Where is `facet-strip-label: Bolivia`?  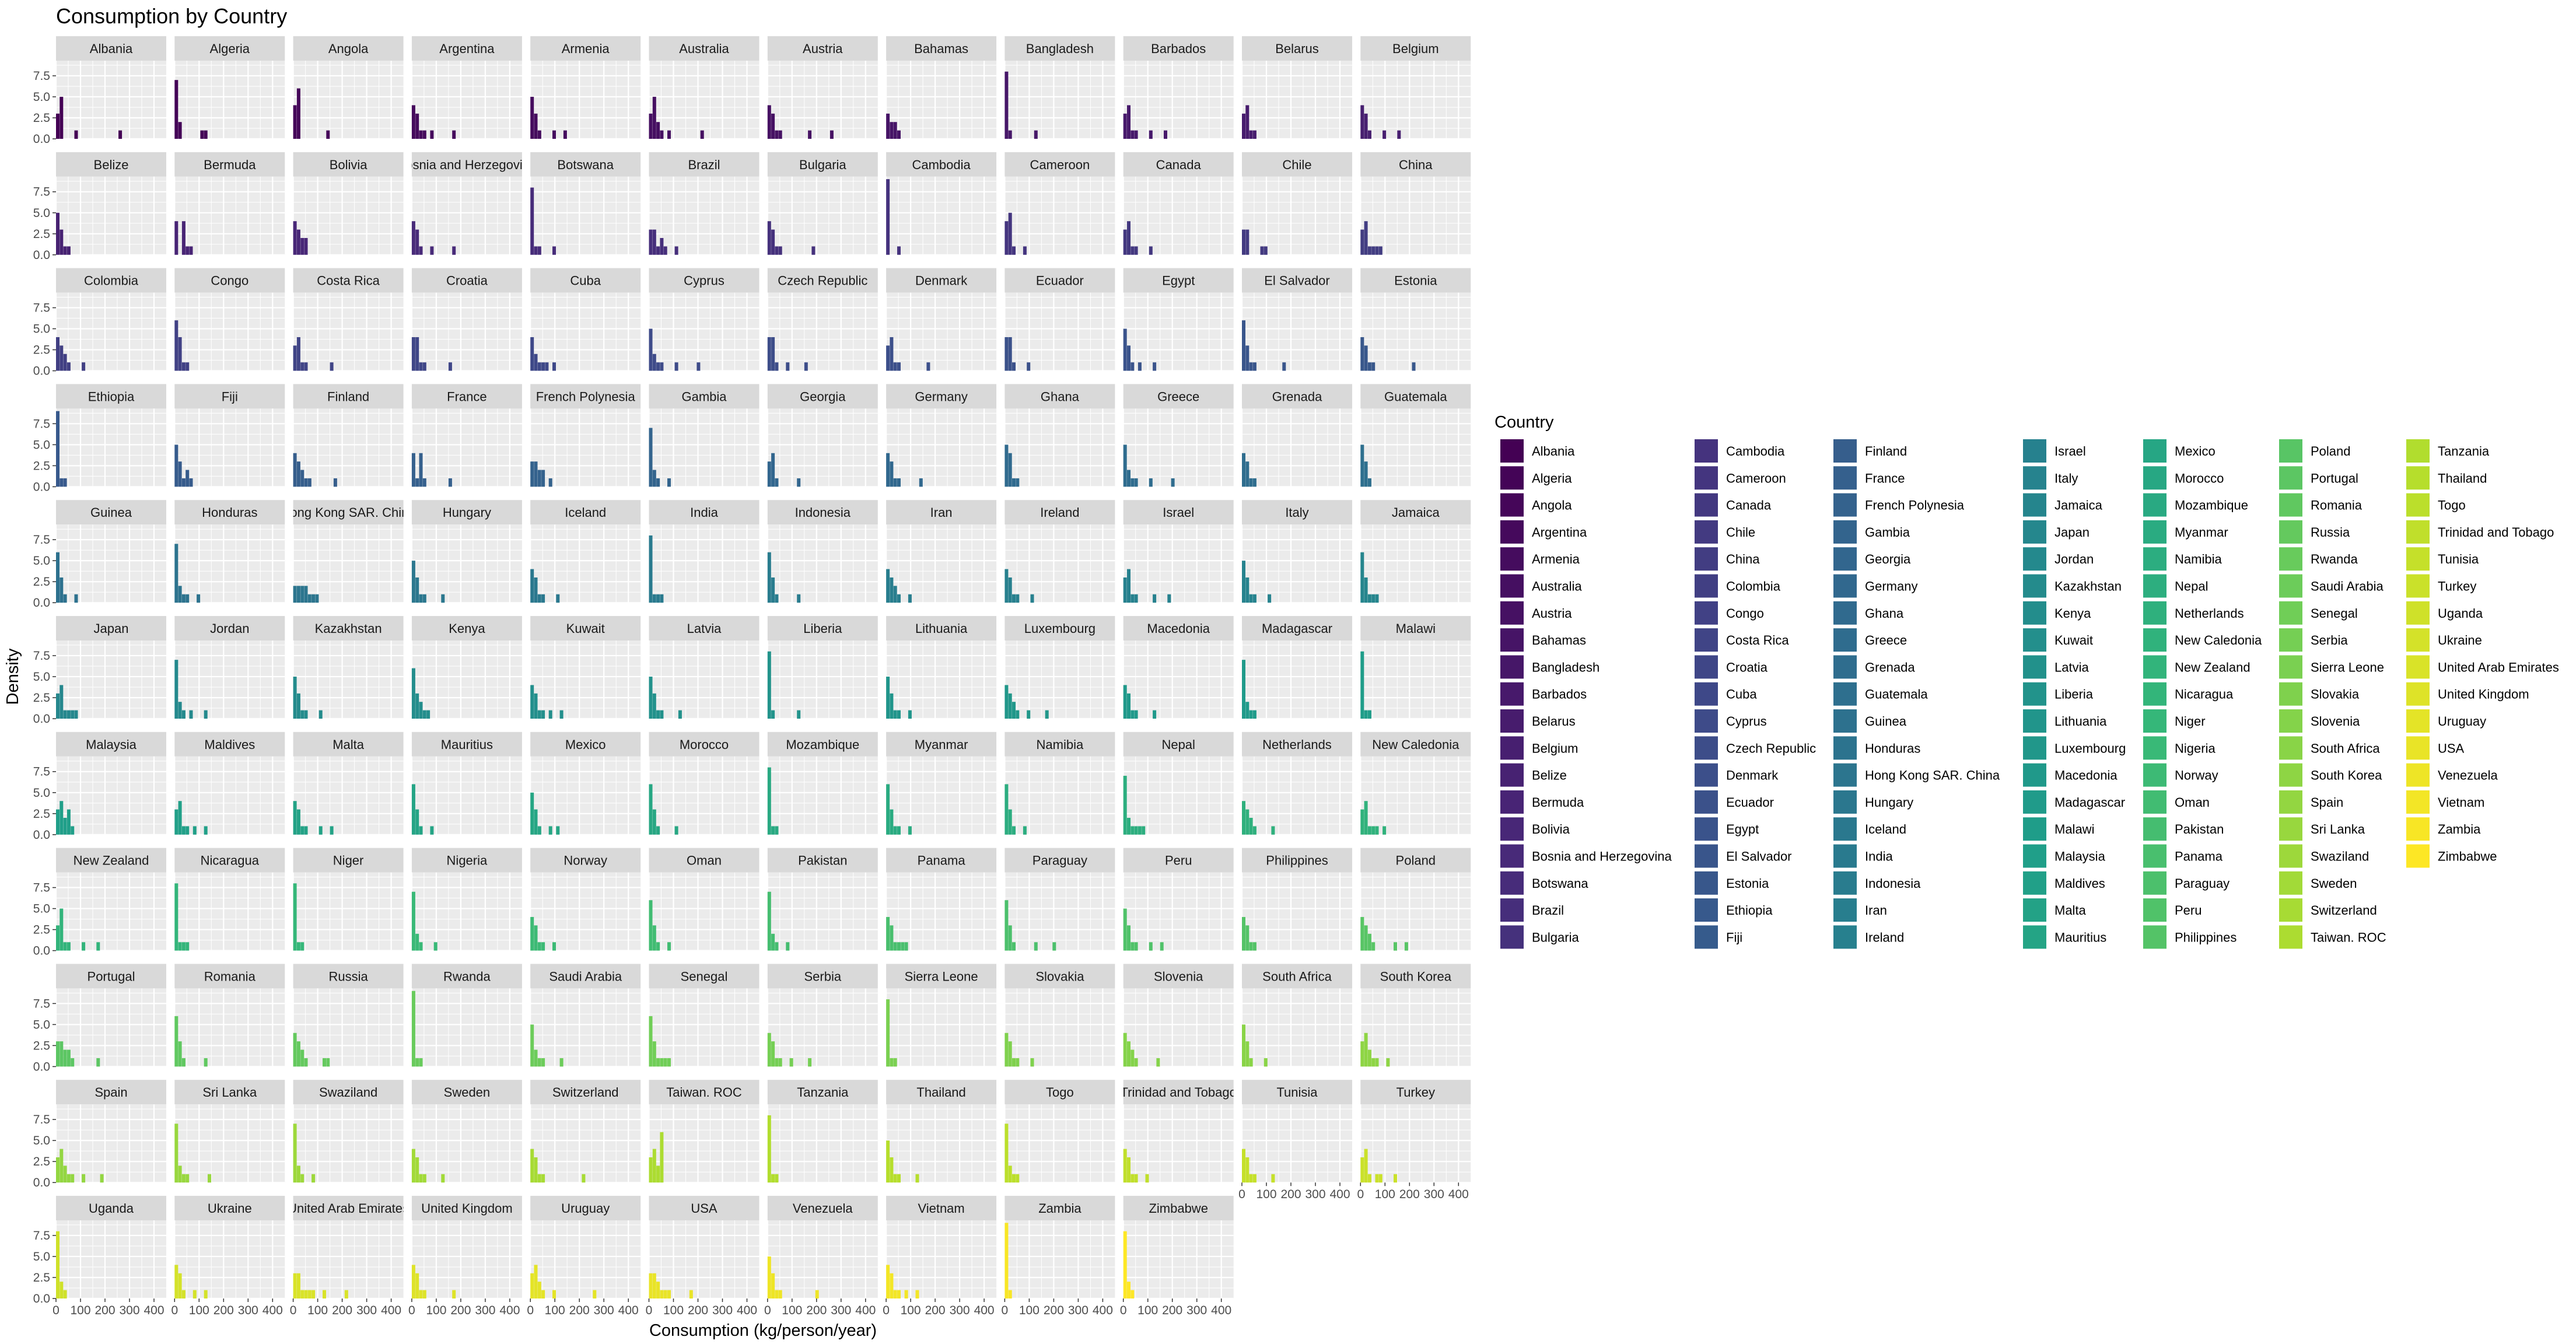
facet-strip-label: Bolivia is located at coordinates (349, 165).